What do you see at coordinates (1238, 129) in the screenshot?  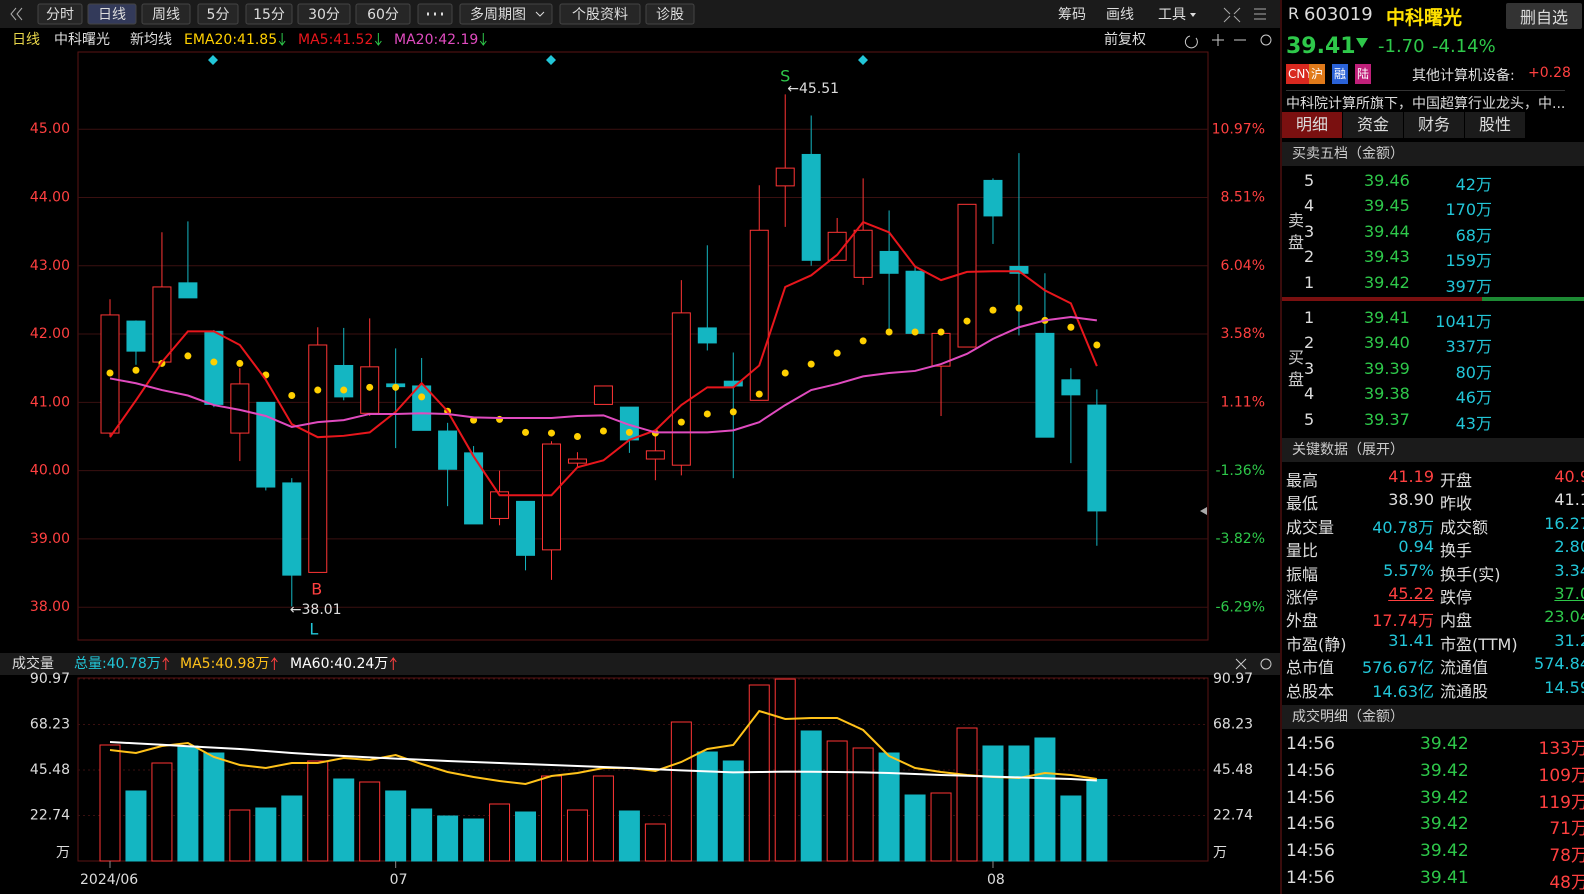 I see `y2-tick-label: 10.97%` at bounding box center [1238, 129].